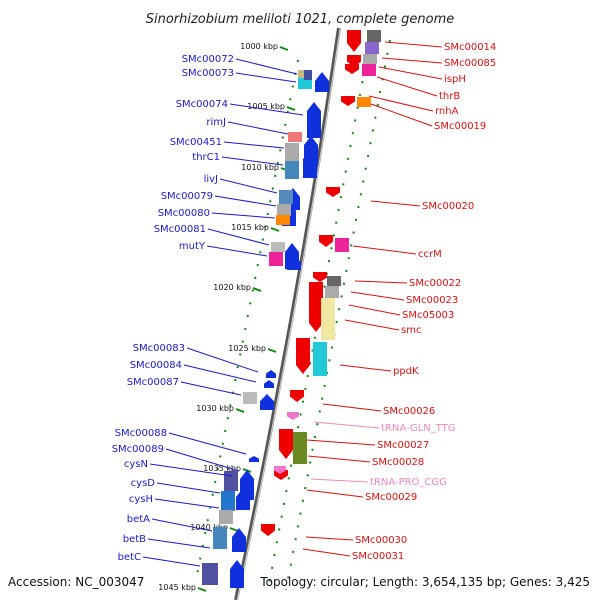 The width and height of the screenshot is (600, 600). I want to click on gene-name: ppdK, so click(406, 371).